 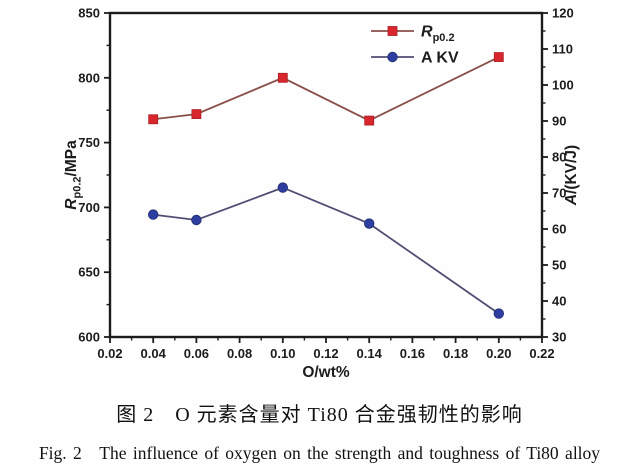 What do you see at coordinates (89, 272) in the screenshot?
I see `svg-text: 650` at bounding box center [89, 272].